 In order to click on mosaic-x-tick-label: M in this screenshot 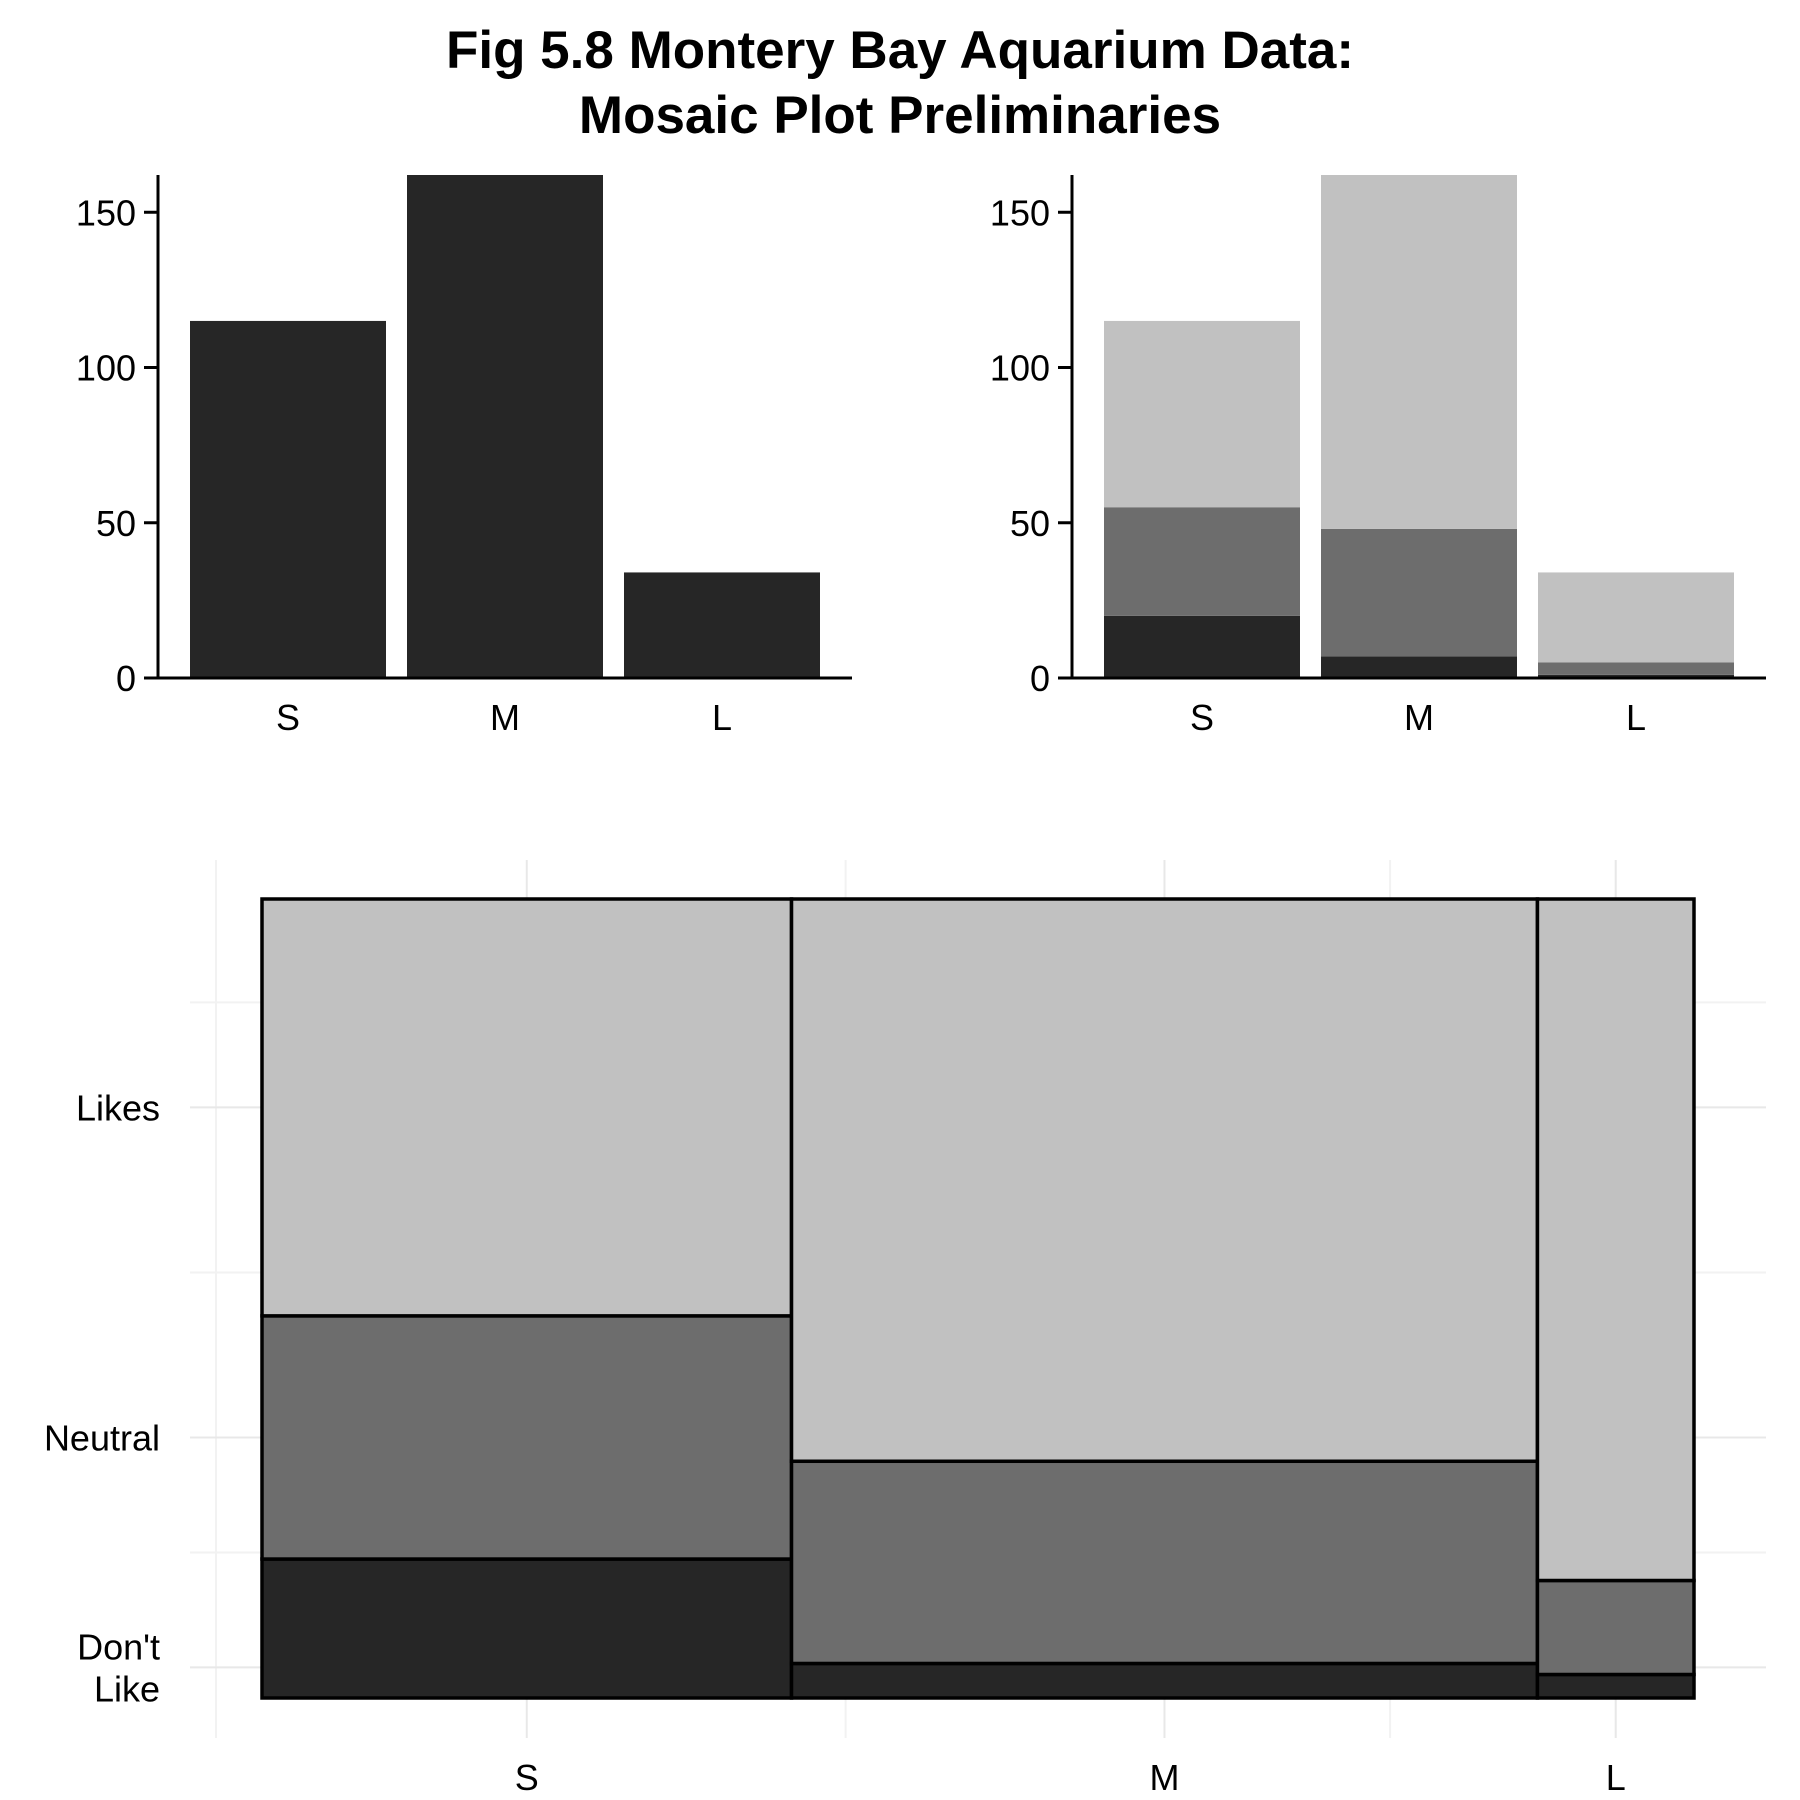, I will do `click(1164, 1777)`.